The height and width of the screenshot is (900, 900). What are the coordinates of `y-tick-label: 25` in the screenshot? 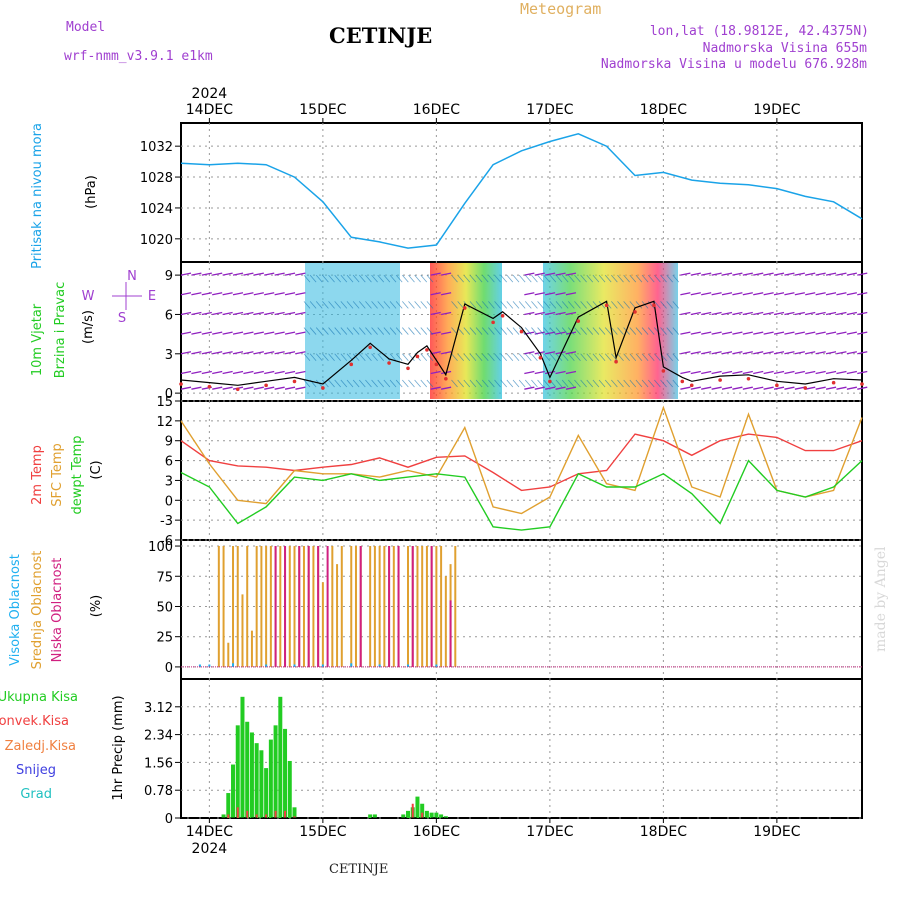 It's located at (164, 638).